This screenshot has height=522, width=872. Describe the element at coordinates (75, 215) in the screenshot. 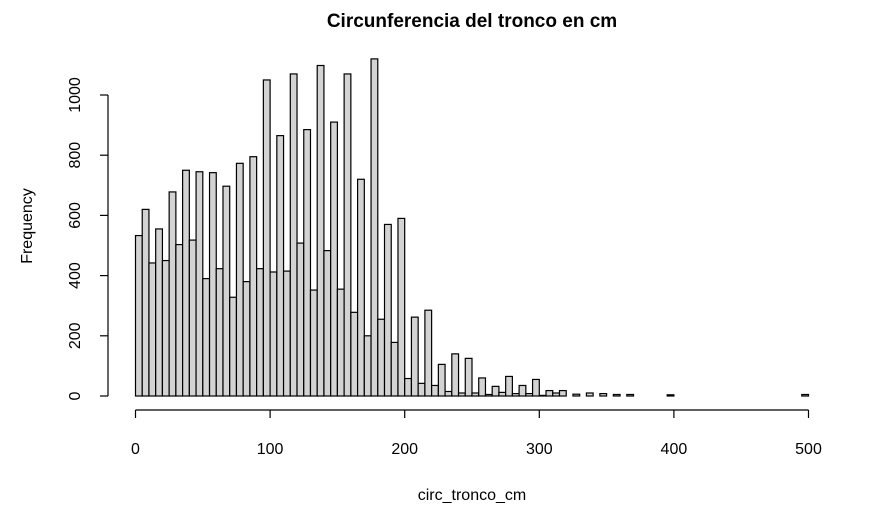

I see `y-tick-label: 600` at that location.